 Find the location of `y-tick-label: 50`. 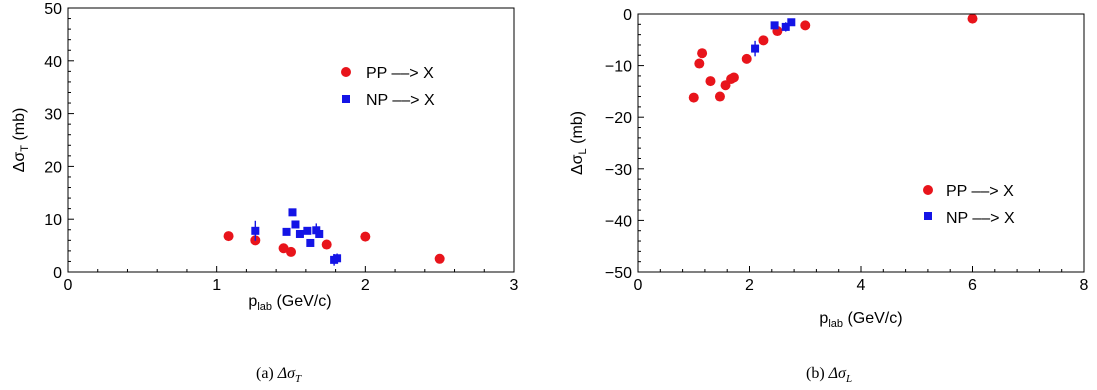

y-tick-label: 50 is located at coordinates (53, 9).